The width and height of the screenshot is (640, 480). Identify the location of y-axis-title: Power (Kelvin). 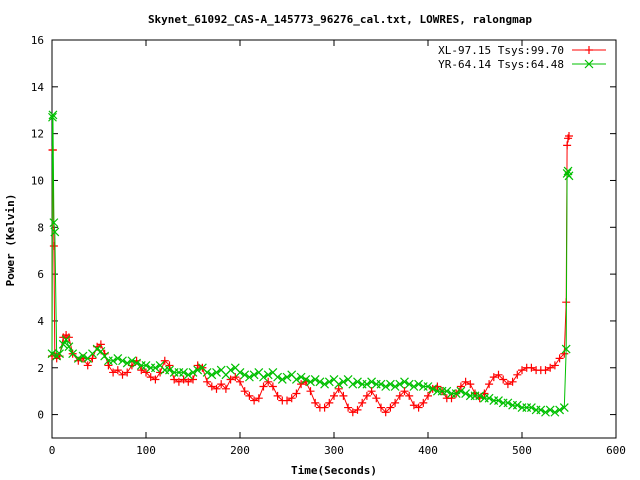
(10, 240).